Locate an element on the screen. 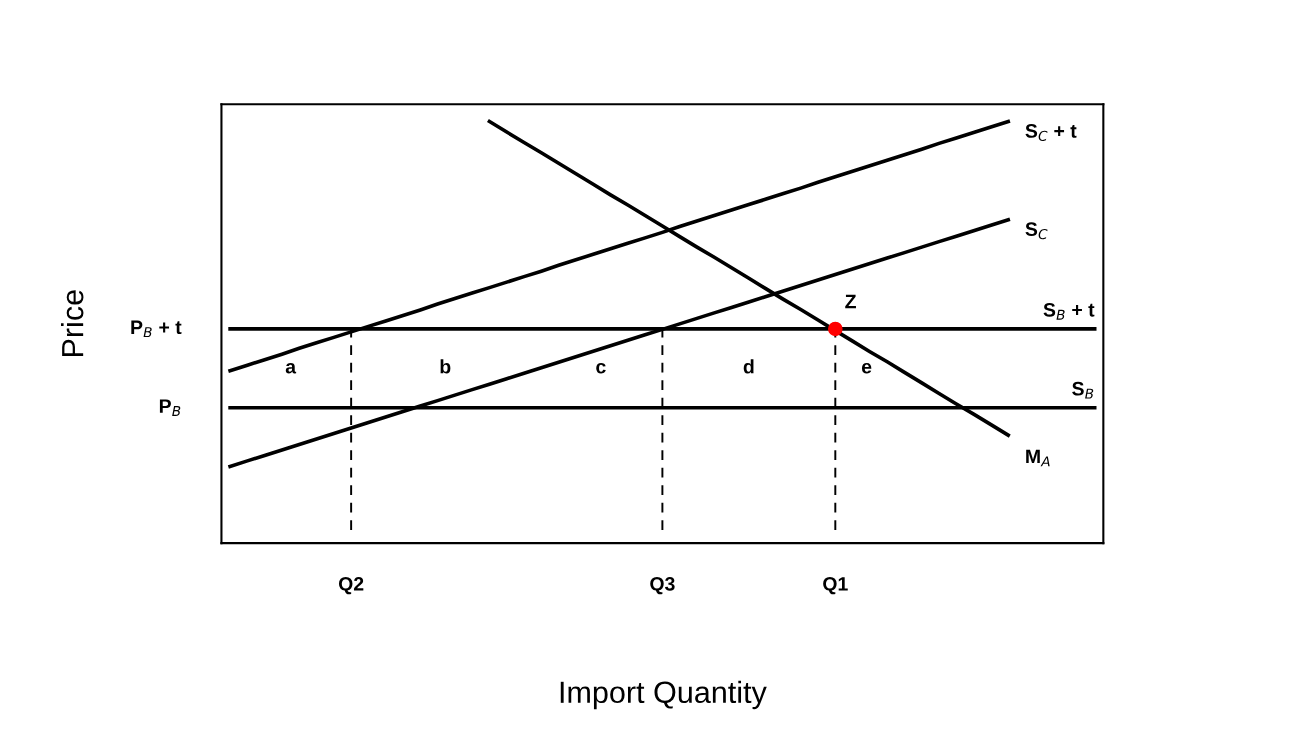  annotation: d is located at coordinates (748, 366).